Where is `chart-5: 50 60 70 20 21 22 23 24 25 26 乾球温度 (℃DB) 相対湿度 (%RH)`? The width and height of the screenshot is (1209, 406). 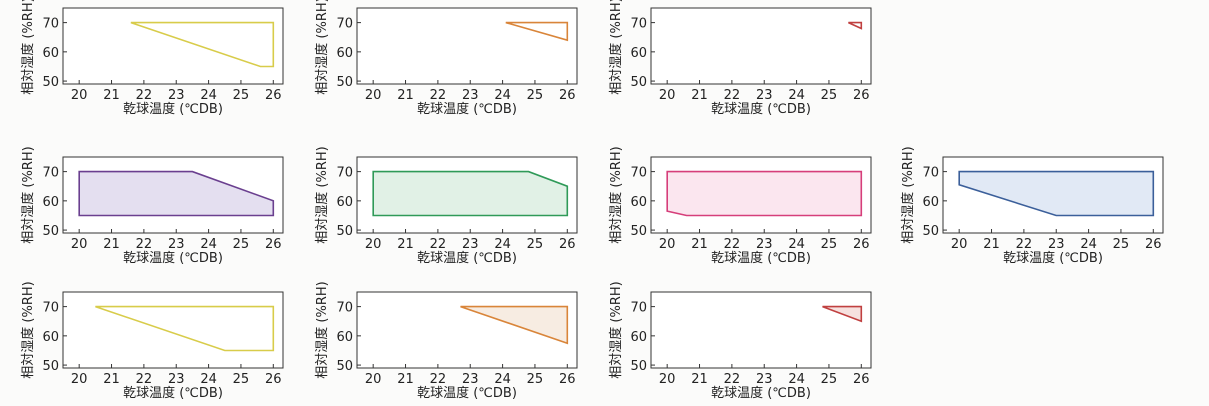 chart-5: 50 60 70 20 21 22 23 24 25 26 乾球温度 (℃DB) 相対湿度 (%RH) is located at coordinates (446, 206).